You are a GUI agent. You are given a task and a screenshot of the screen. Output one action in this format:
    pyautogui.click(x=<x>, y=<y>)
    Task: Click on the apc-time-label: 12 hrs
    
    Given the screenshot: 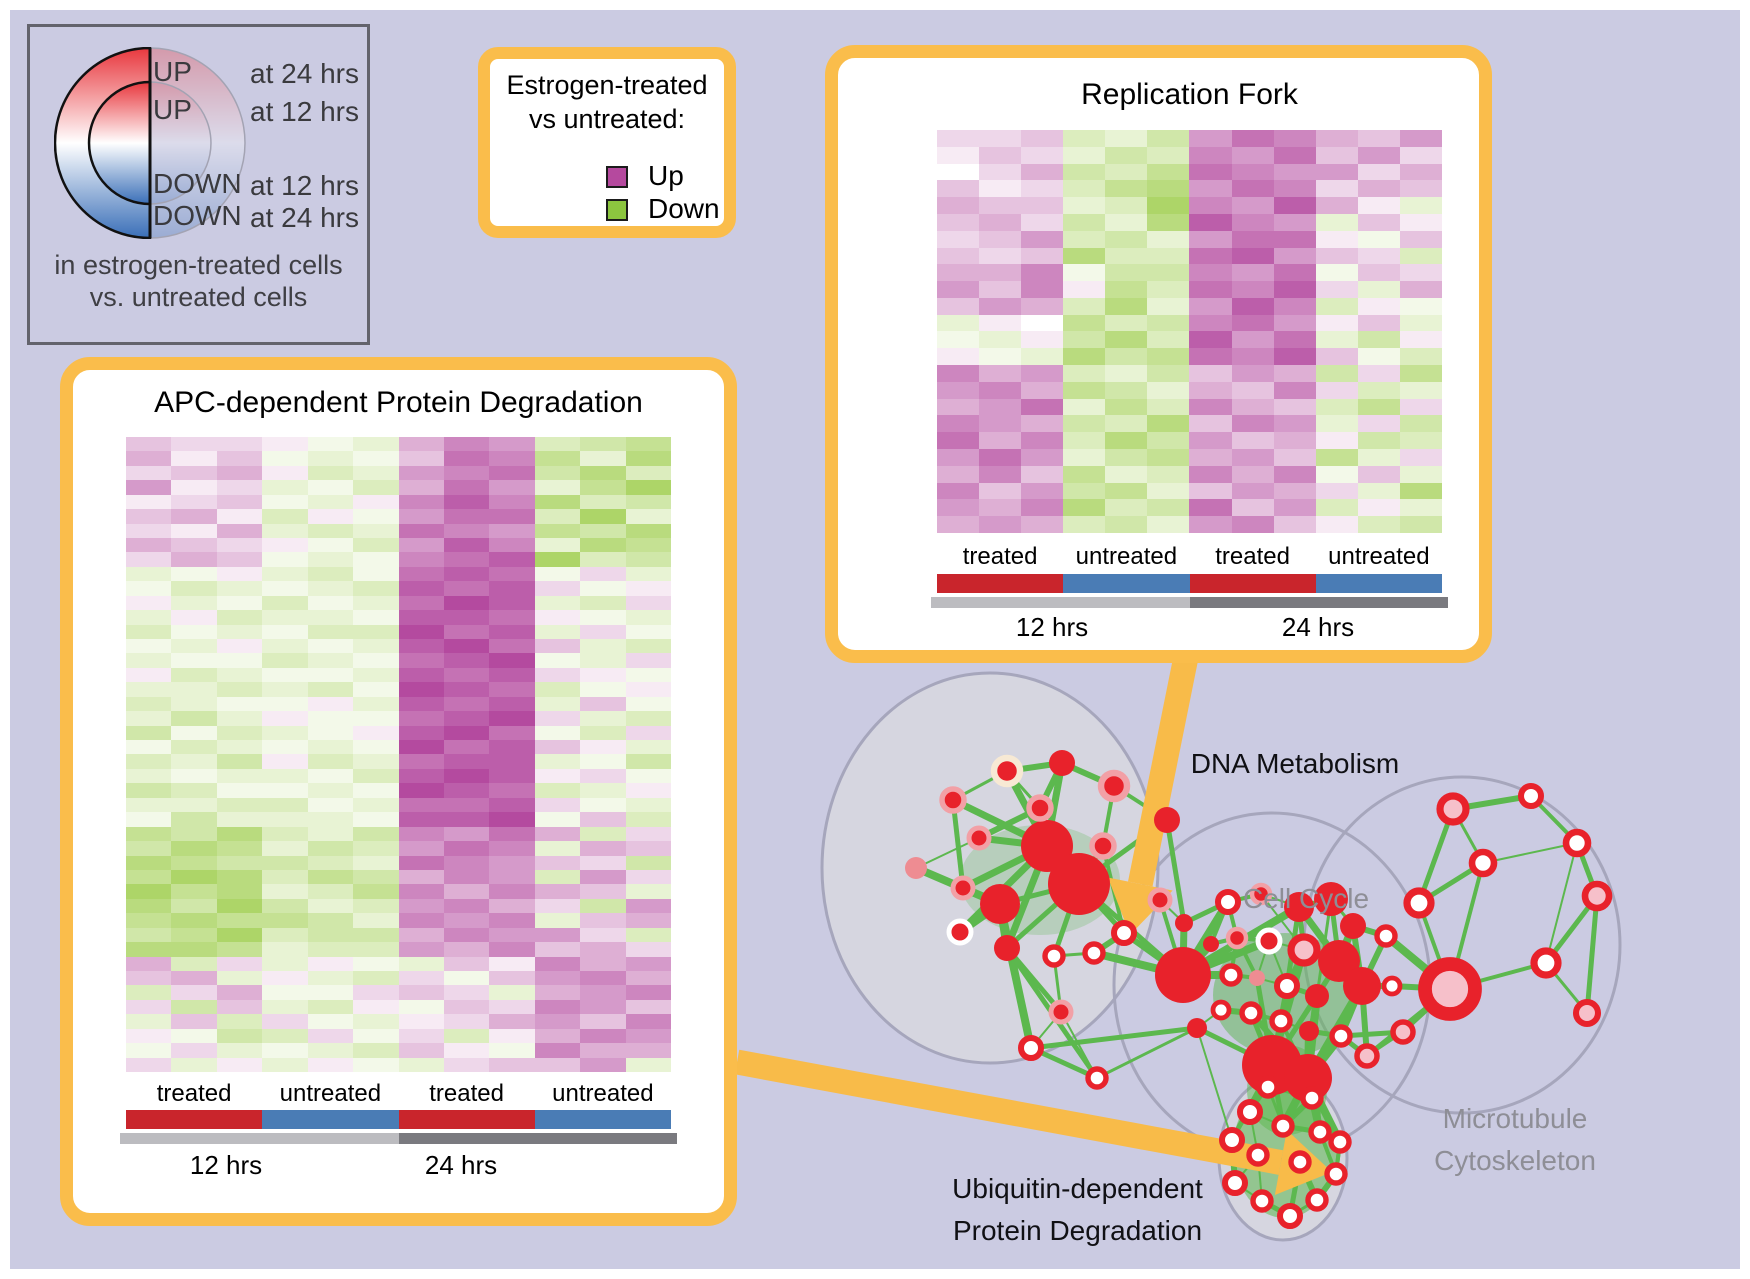 What is the action you would take?
    pyautogui.click(x=226, y=1165)
    